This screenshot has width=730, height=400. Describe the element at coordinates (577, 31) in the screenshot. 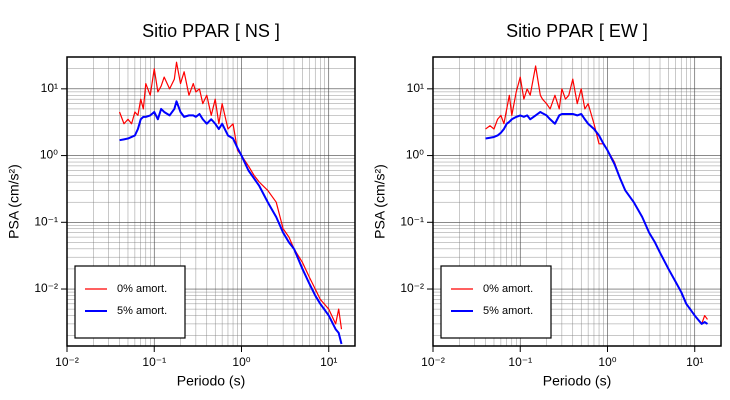

I see `chart-title: Sitio PPAR [ EW ]` at that location.